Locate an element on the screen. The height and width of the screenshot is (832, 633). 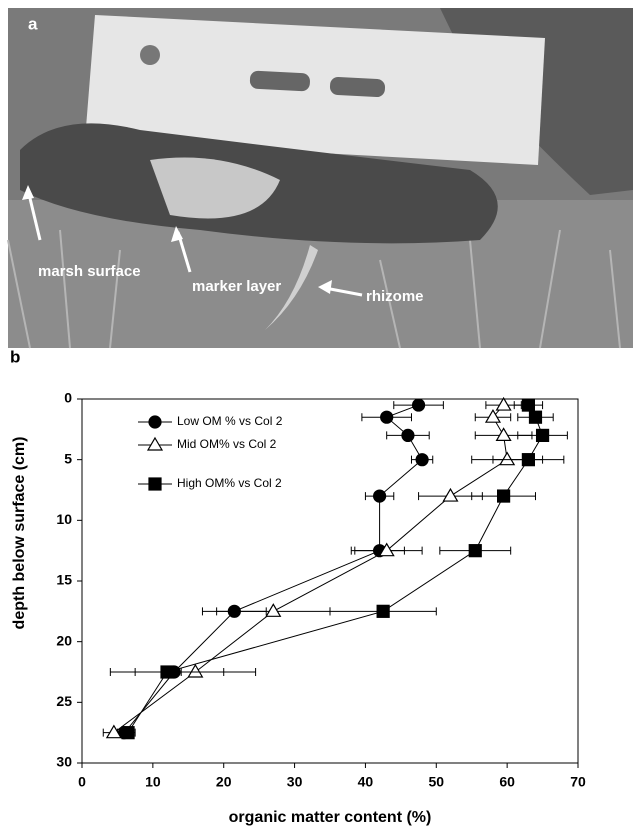
panel-label: a is located at coordinates (33, 23).